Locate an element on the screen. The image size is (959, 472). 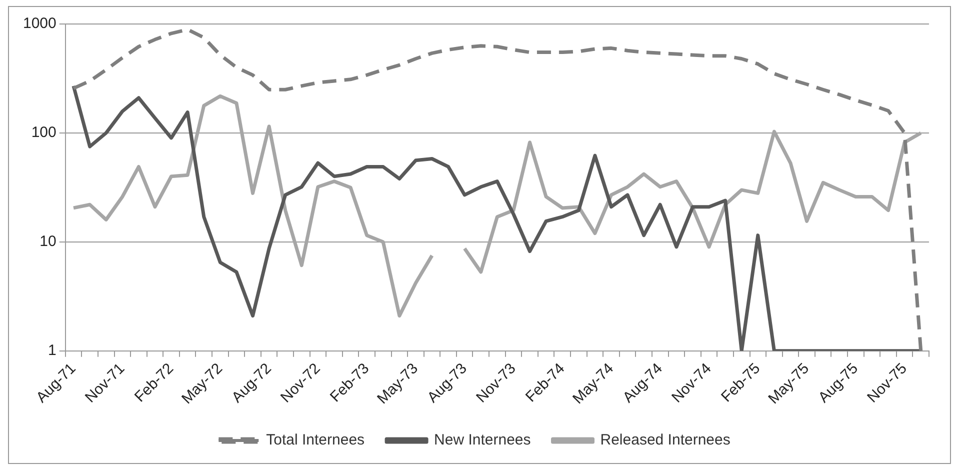
y-tick-label: 1 is located at coordinates (52, 351).